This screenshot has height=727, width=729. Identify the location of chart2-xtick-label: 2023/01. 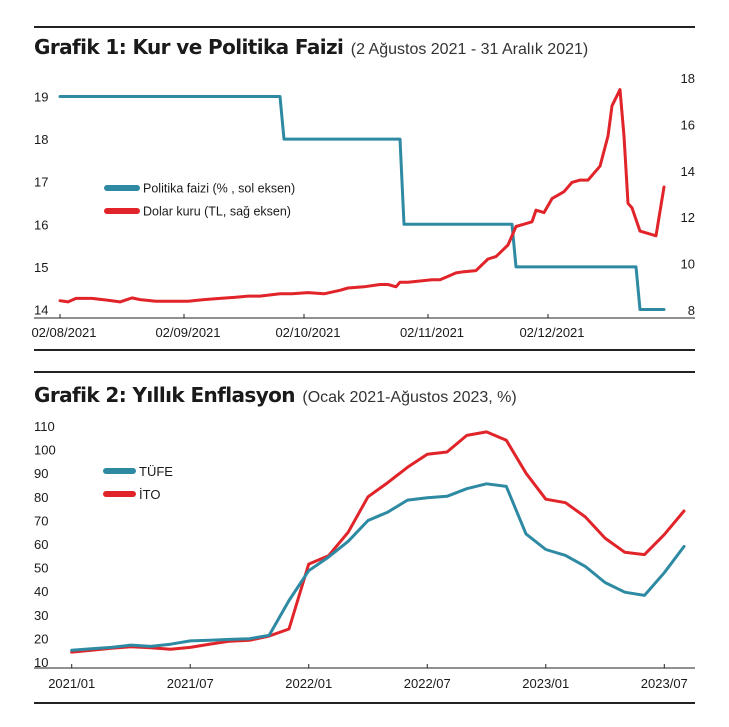
(545, 683).